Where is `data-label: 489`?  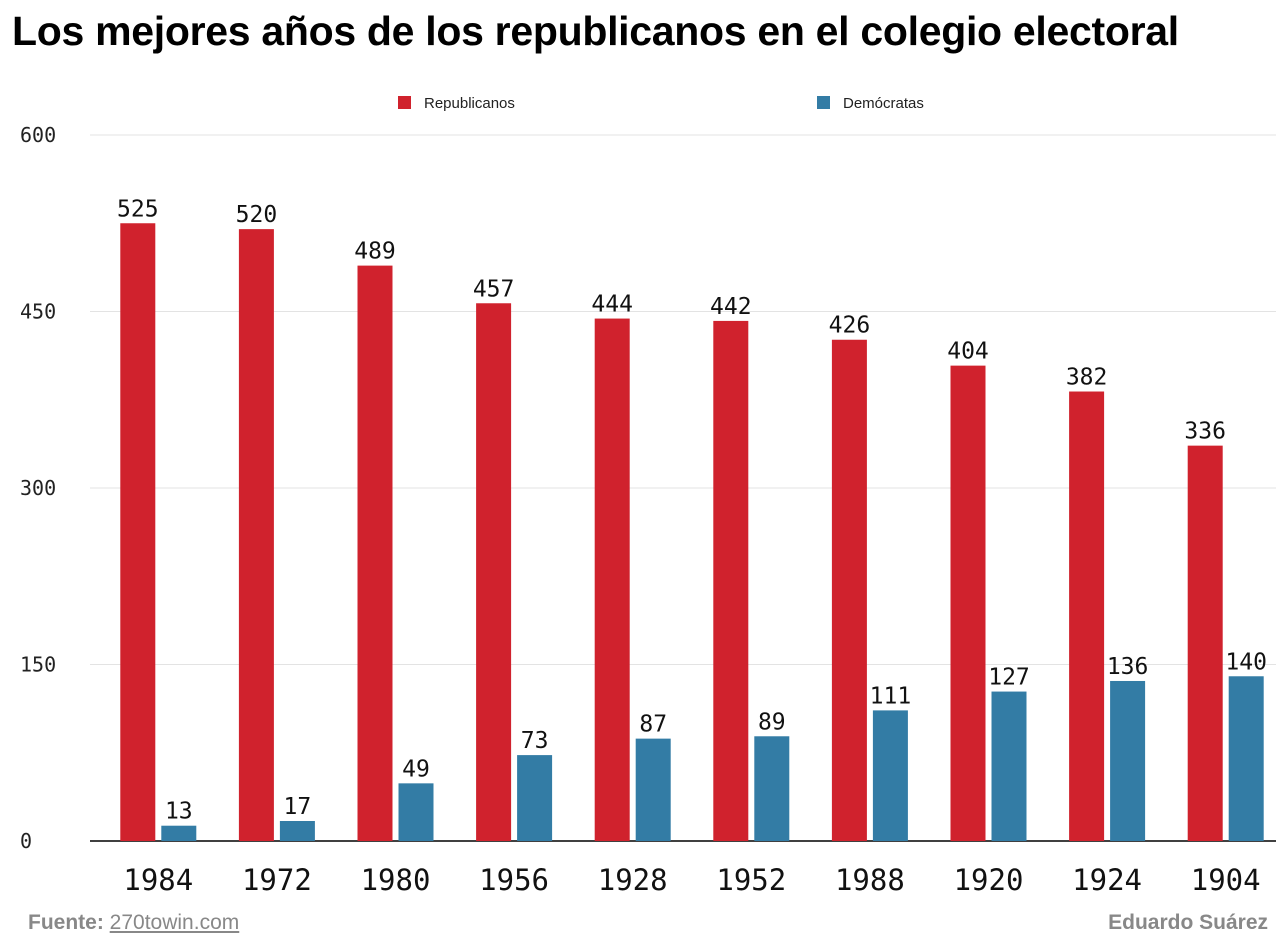
data-label: 489 is located at coordinates (375, 252).